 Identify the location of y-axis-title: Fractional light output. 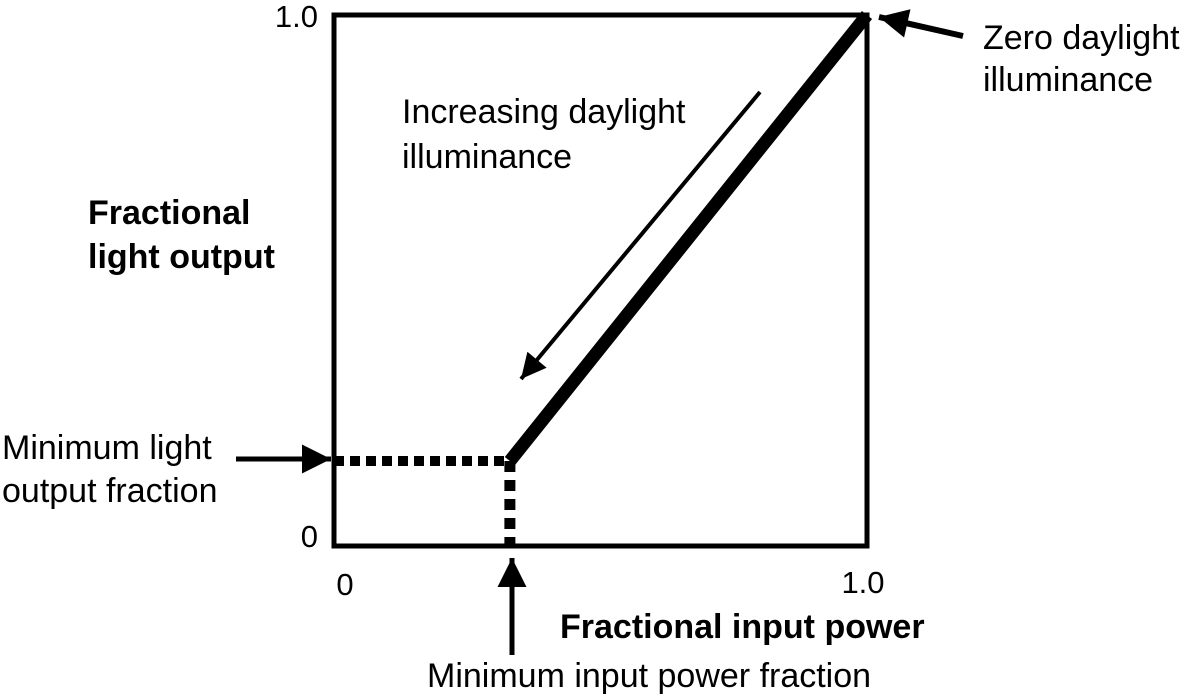
(181, 235).